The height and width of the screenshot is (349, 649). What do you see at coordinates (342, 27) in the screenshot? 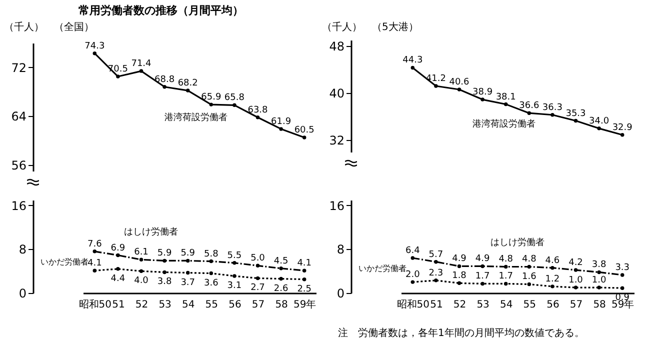
I see `y-axis-title: （千人）` at bounding box center [342, 27].